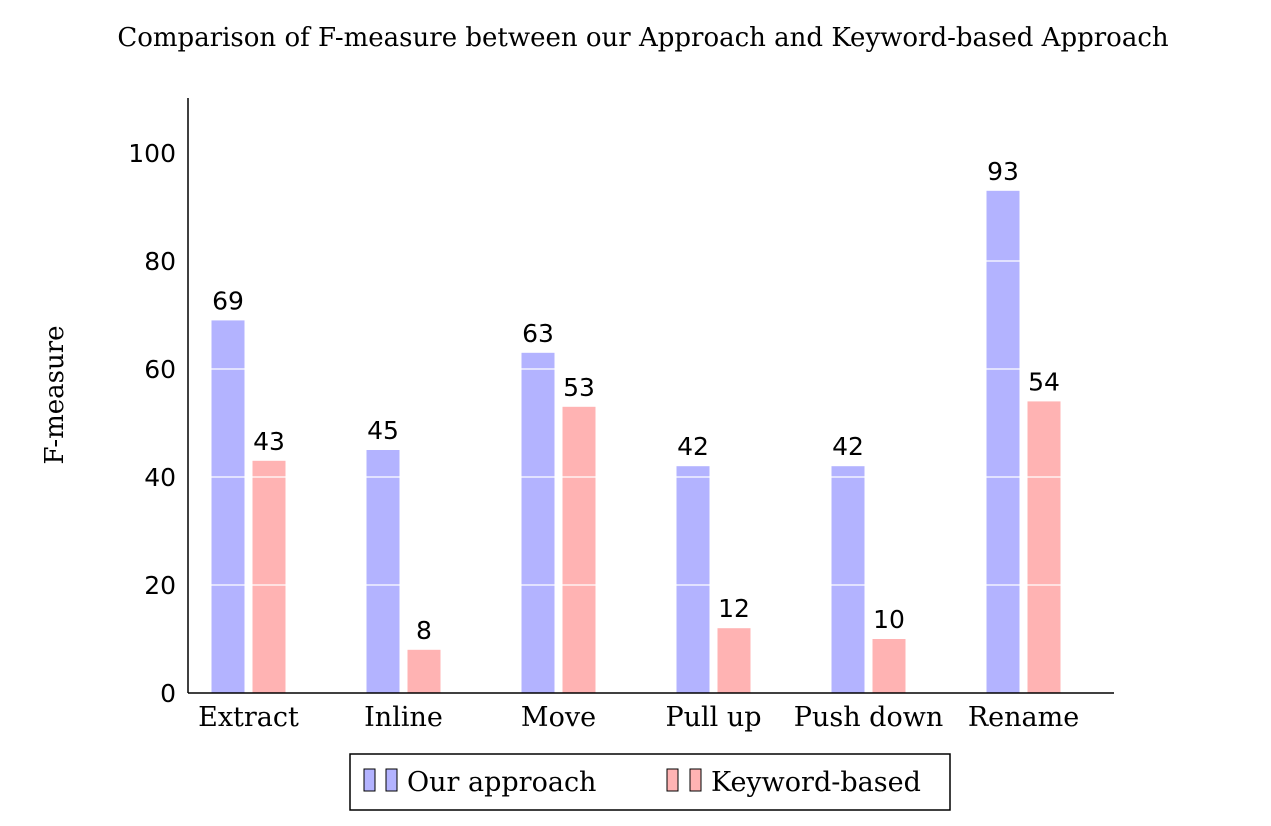 The image size is (1271, 826). What do you see at coordinates (713, 717) in the screenshot?
I see `x-tick-label-pull-up: Pull up` at bounding box center [713, 717].